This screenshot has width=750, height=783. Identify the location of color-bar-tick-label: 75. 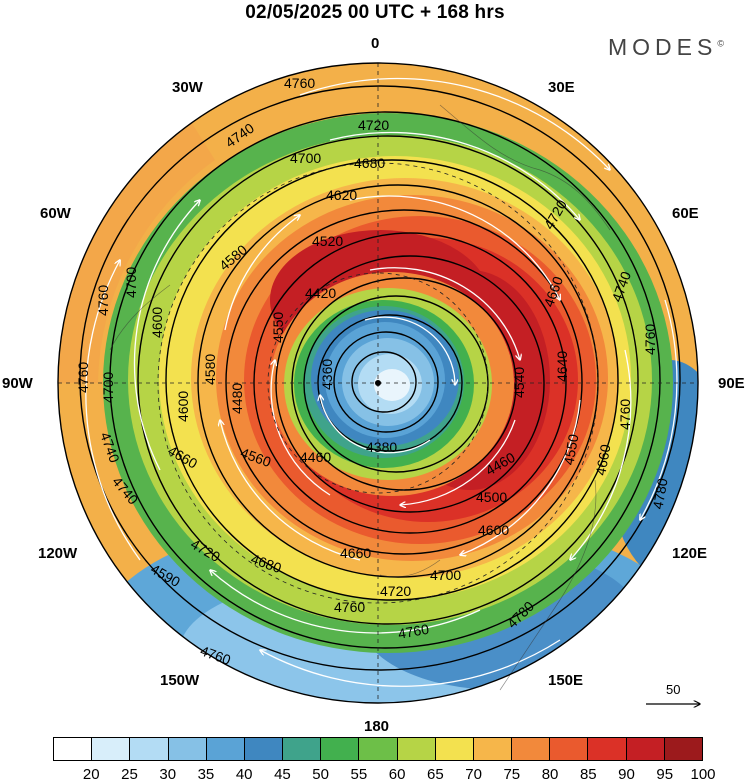
(512, 774).